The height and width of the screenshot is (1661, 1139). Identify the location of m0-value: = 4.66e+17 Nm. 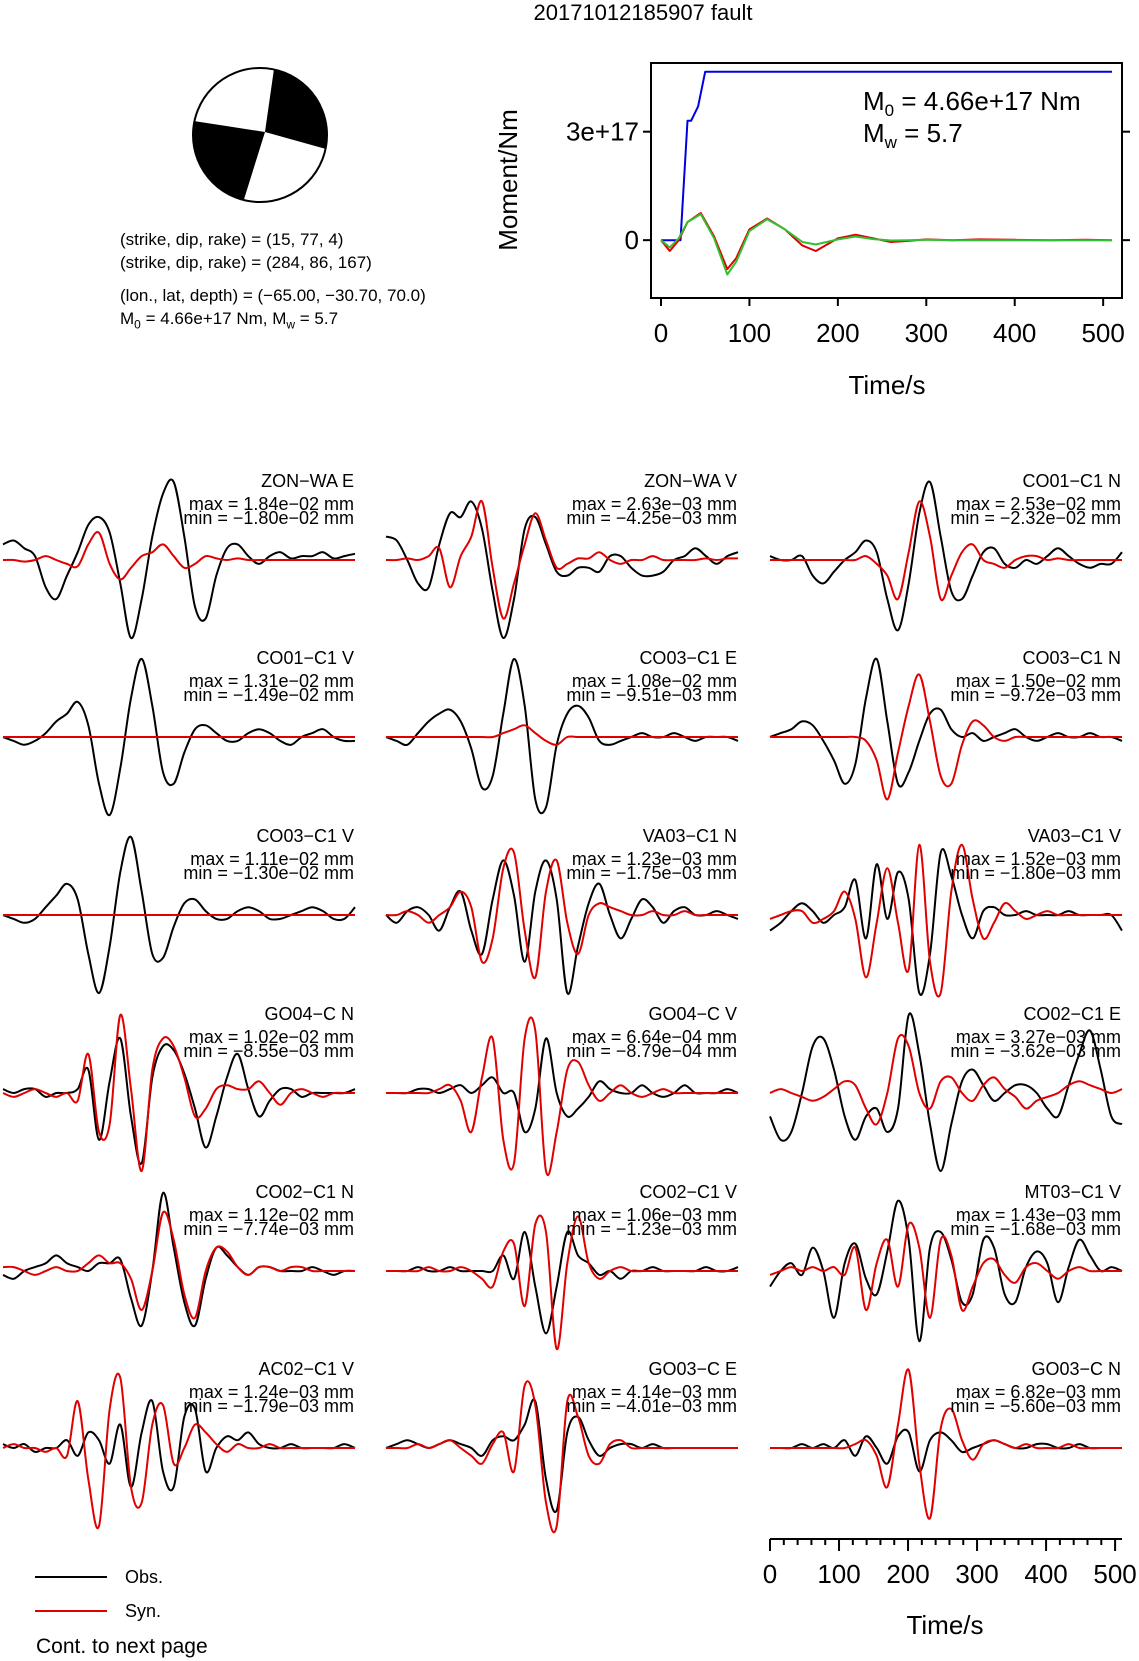
(987, 101).